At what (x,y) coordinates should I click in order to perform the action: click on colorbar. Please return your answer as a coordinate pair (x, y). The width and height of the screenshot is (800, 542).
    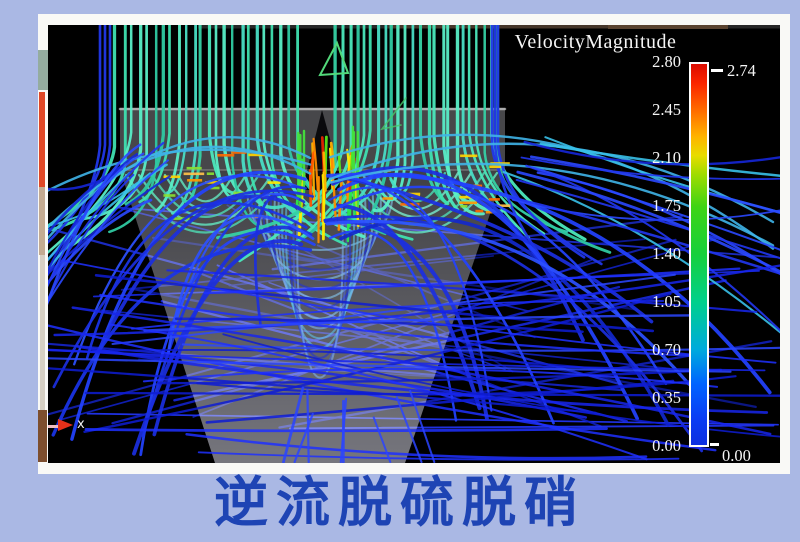
    Looking at the image, I should click on (699, 254).